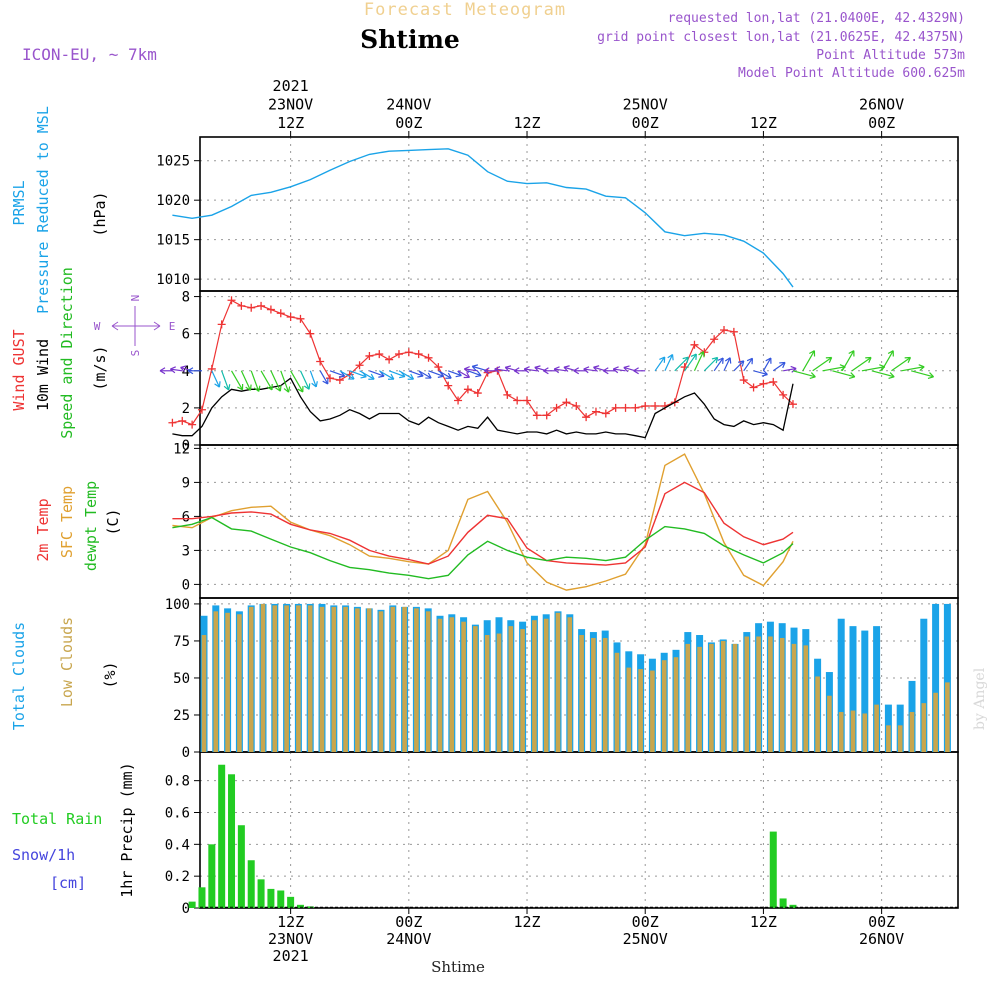 Image resolution: width=1000 pixels, height=1000 pixels. What do you see at coordinates (186, 298) in the screenshot?
I see `y-tick-label: 8` at bounding box center [186, 298].